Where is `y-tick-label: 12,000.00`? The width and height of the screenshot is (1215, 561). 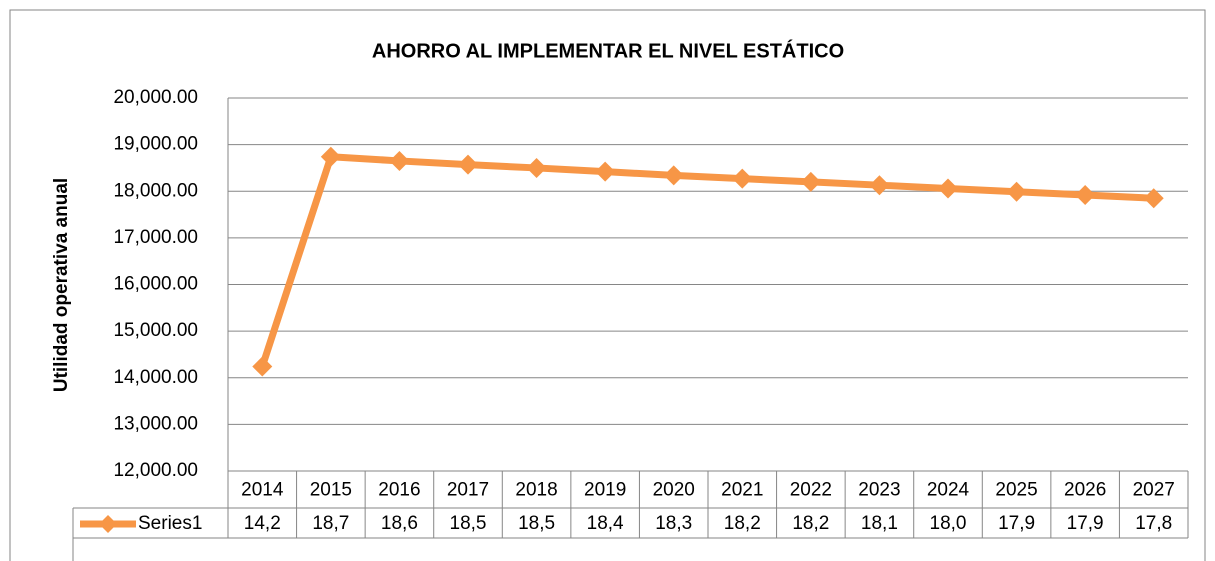 y-tick-label: 12,000.00 is located at coordinates (155, 470).